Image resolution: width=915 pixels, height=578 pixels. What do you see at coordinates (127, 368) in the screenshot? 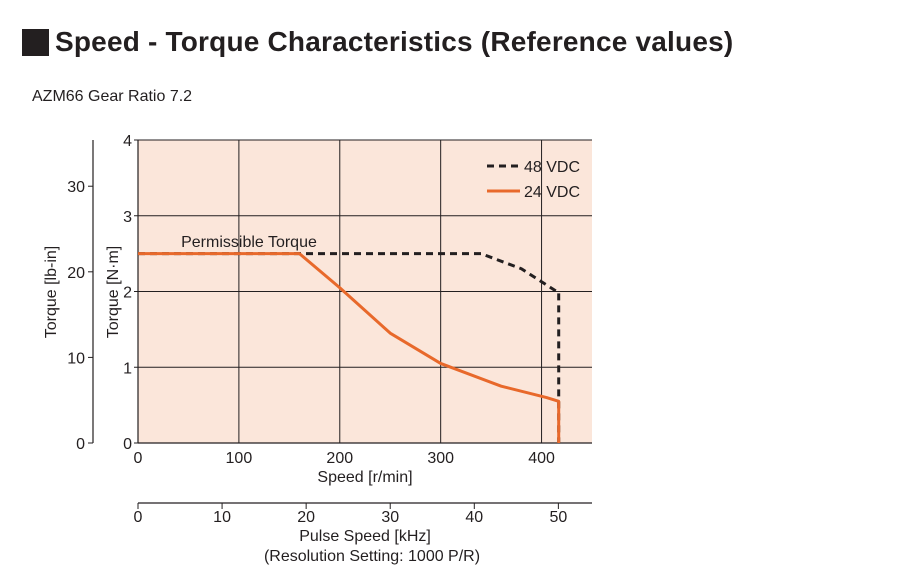
I see `y-tick-label: 1` at bounding box center [127, 368].